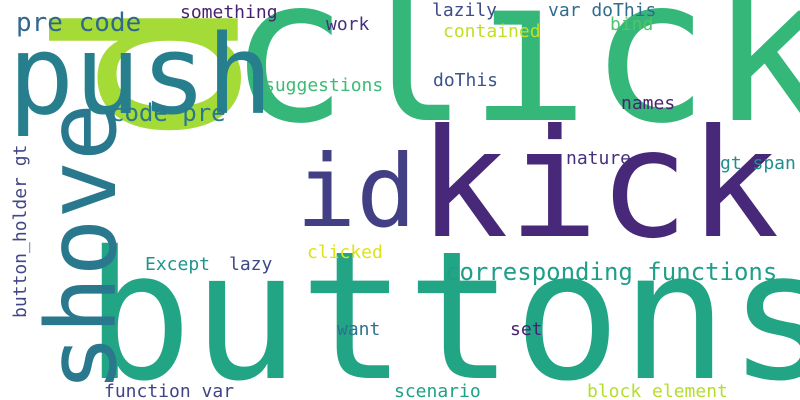  What do you see at coordinates (465, 10) in the screenshot?
I see `word-lazily: lazily` at bounding box center [465, 10].